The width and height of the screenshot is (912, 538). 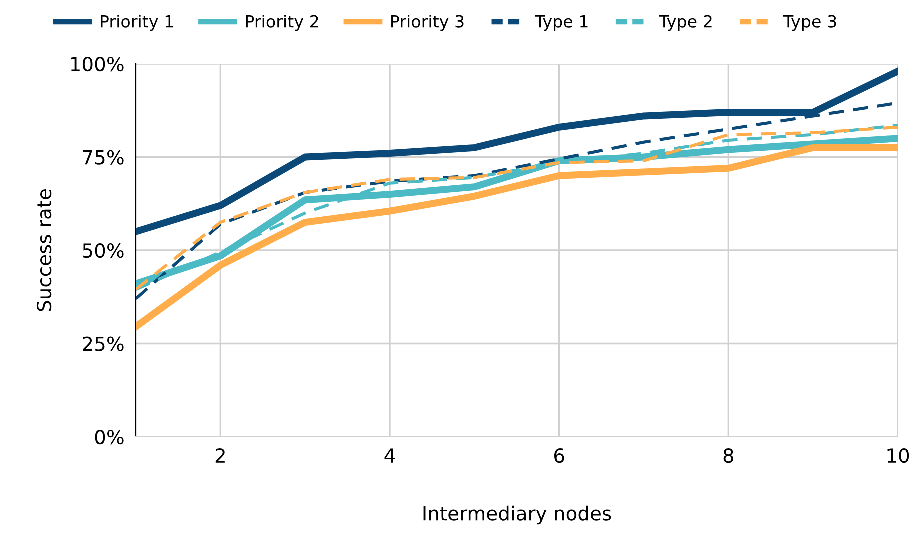 I want to click on legend-label: Type 3, so click(x=809, y=23).